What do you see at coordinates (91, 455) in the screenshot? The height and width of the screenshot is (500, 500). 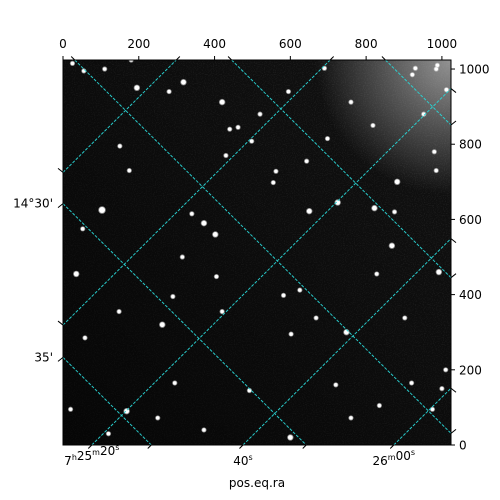 I see `ra-tick-label: 7h25m20s` at bounding box center [91, 455].